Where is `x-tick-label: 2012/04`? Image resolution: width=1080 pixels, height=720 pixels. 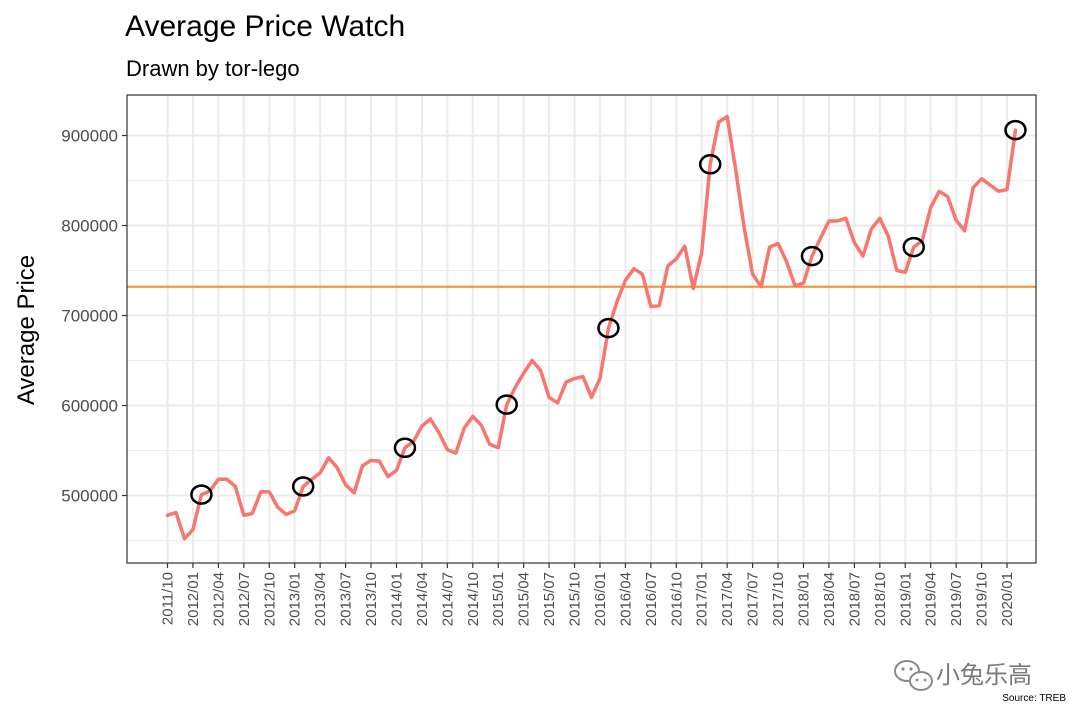 x-tick-label: 2012/04 is located at coordinates (218, 599).